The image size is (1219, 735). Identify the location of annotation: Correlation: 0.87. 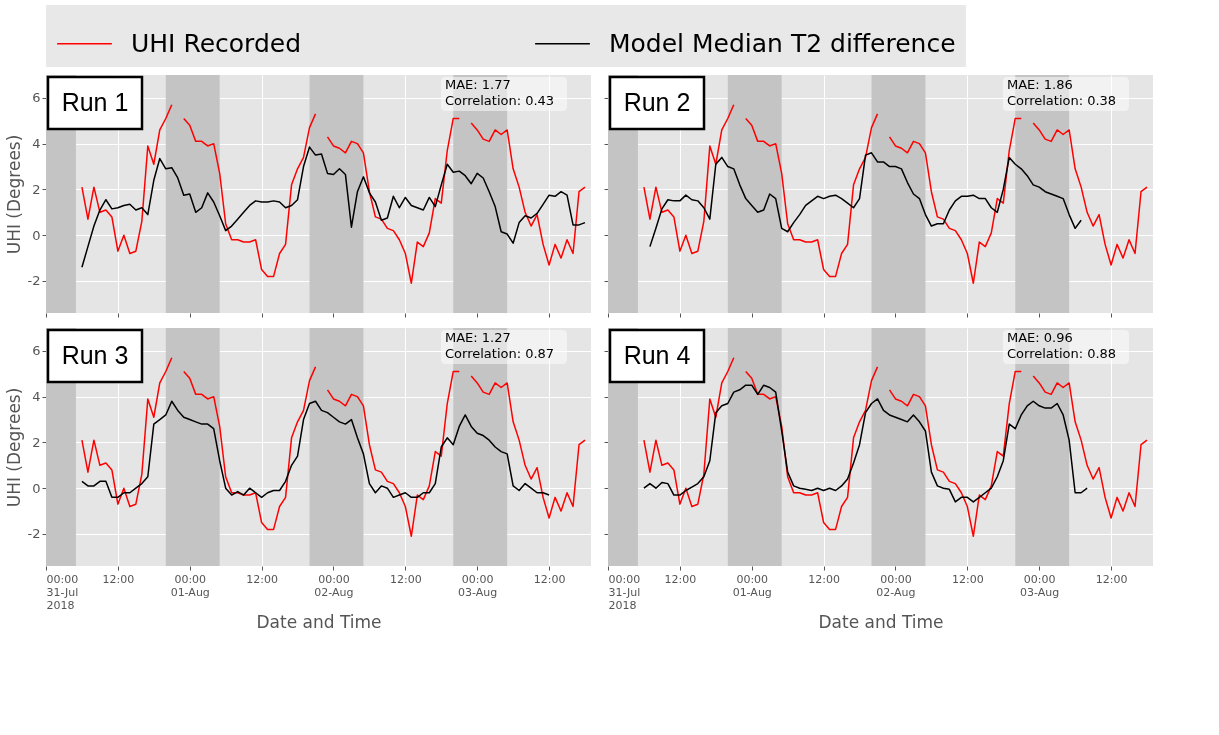
(500, 353).